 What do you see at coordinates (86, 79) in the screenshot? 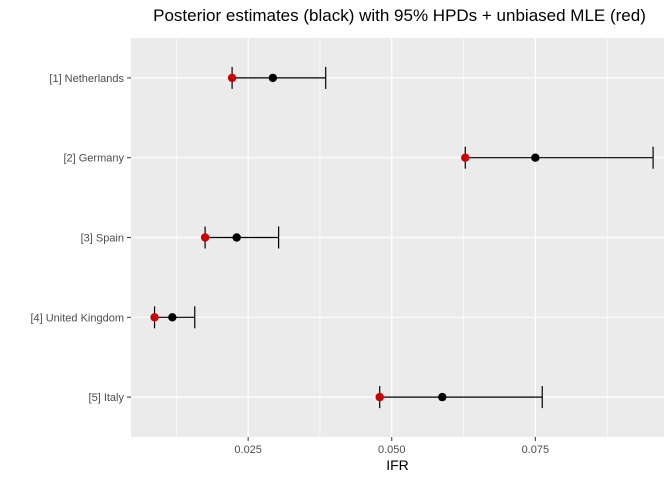
I see `y-tick-label: [1] Netherlands` at bounding box center [86, 79].